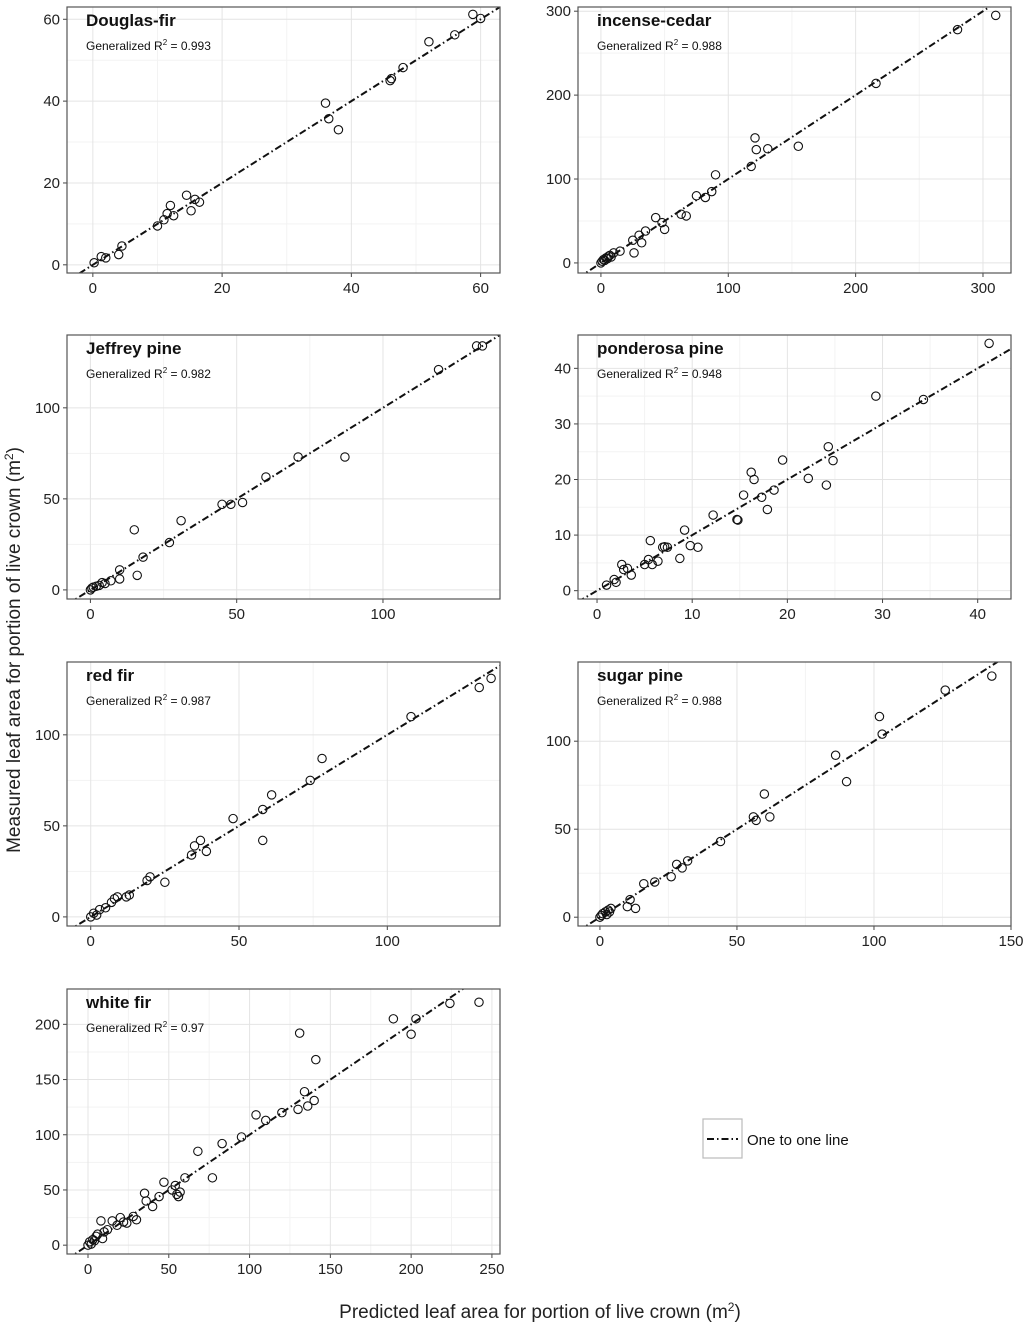 The height and width of the screenshot is (1327, 1024). I want to click on panel-background, so click(794, 467).